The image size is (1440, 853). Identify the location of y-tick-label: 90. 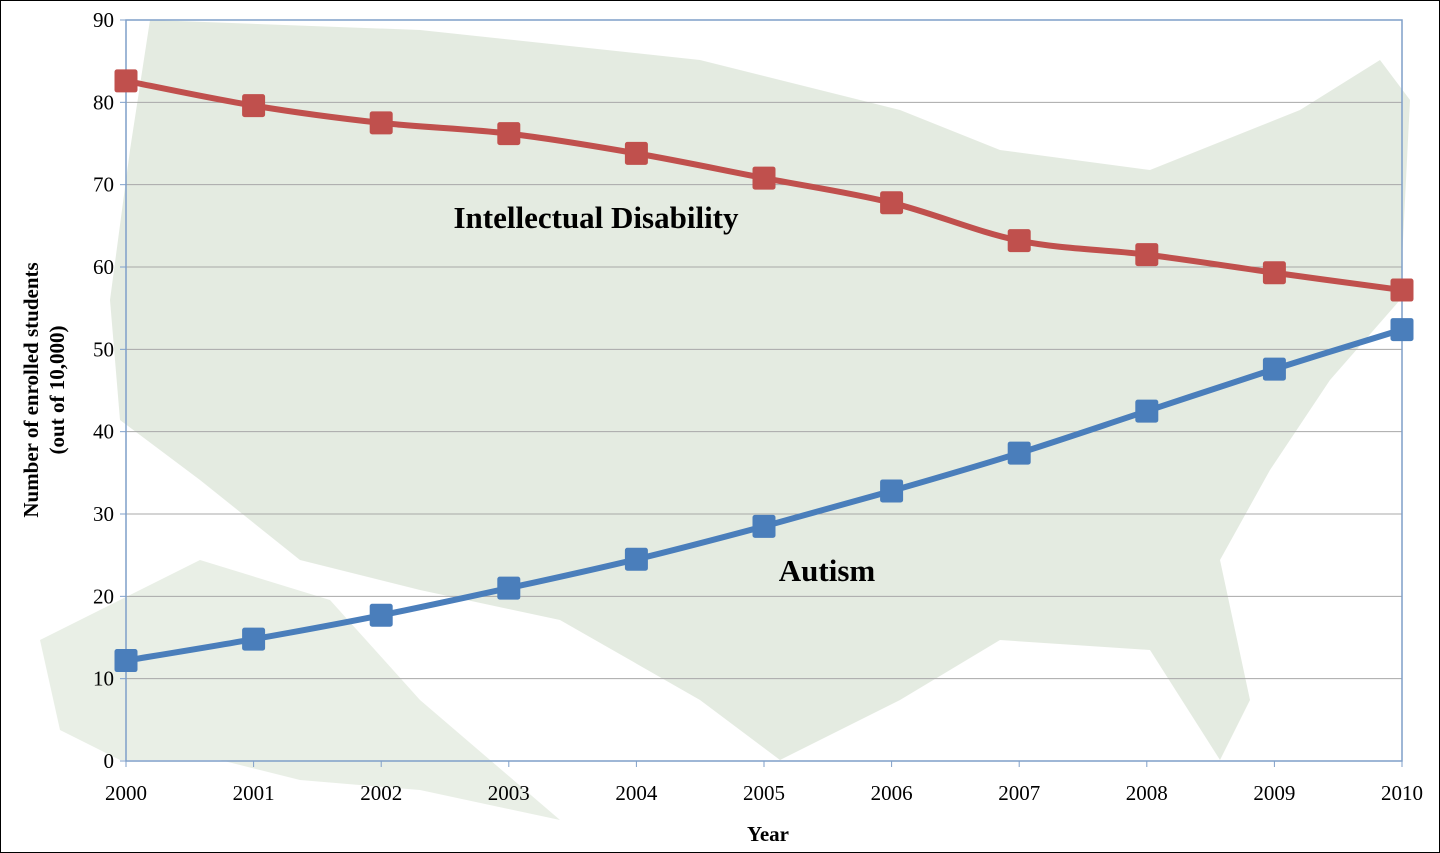
(103, 20).